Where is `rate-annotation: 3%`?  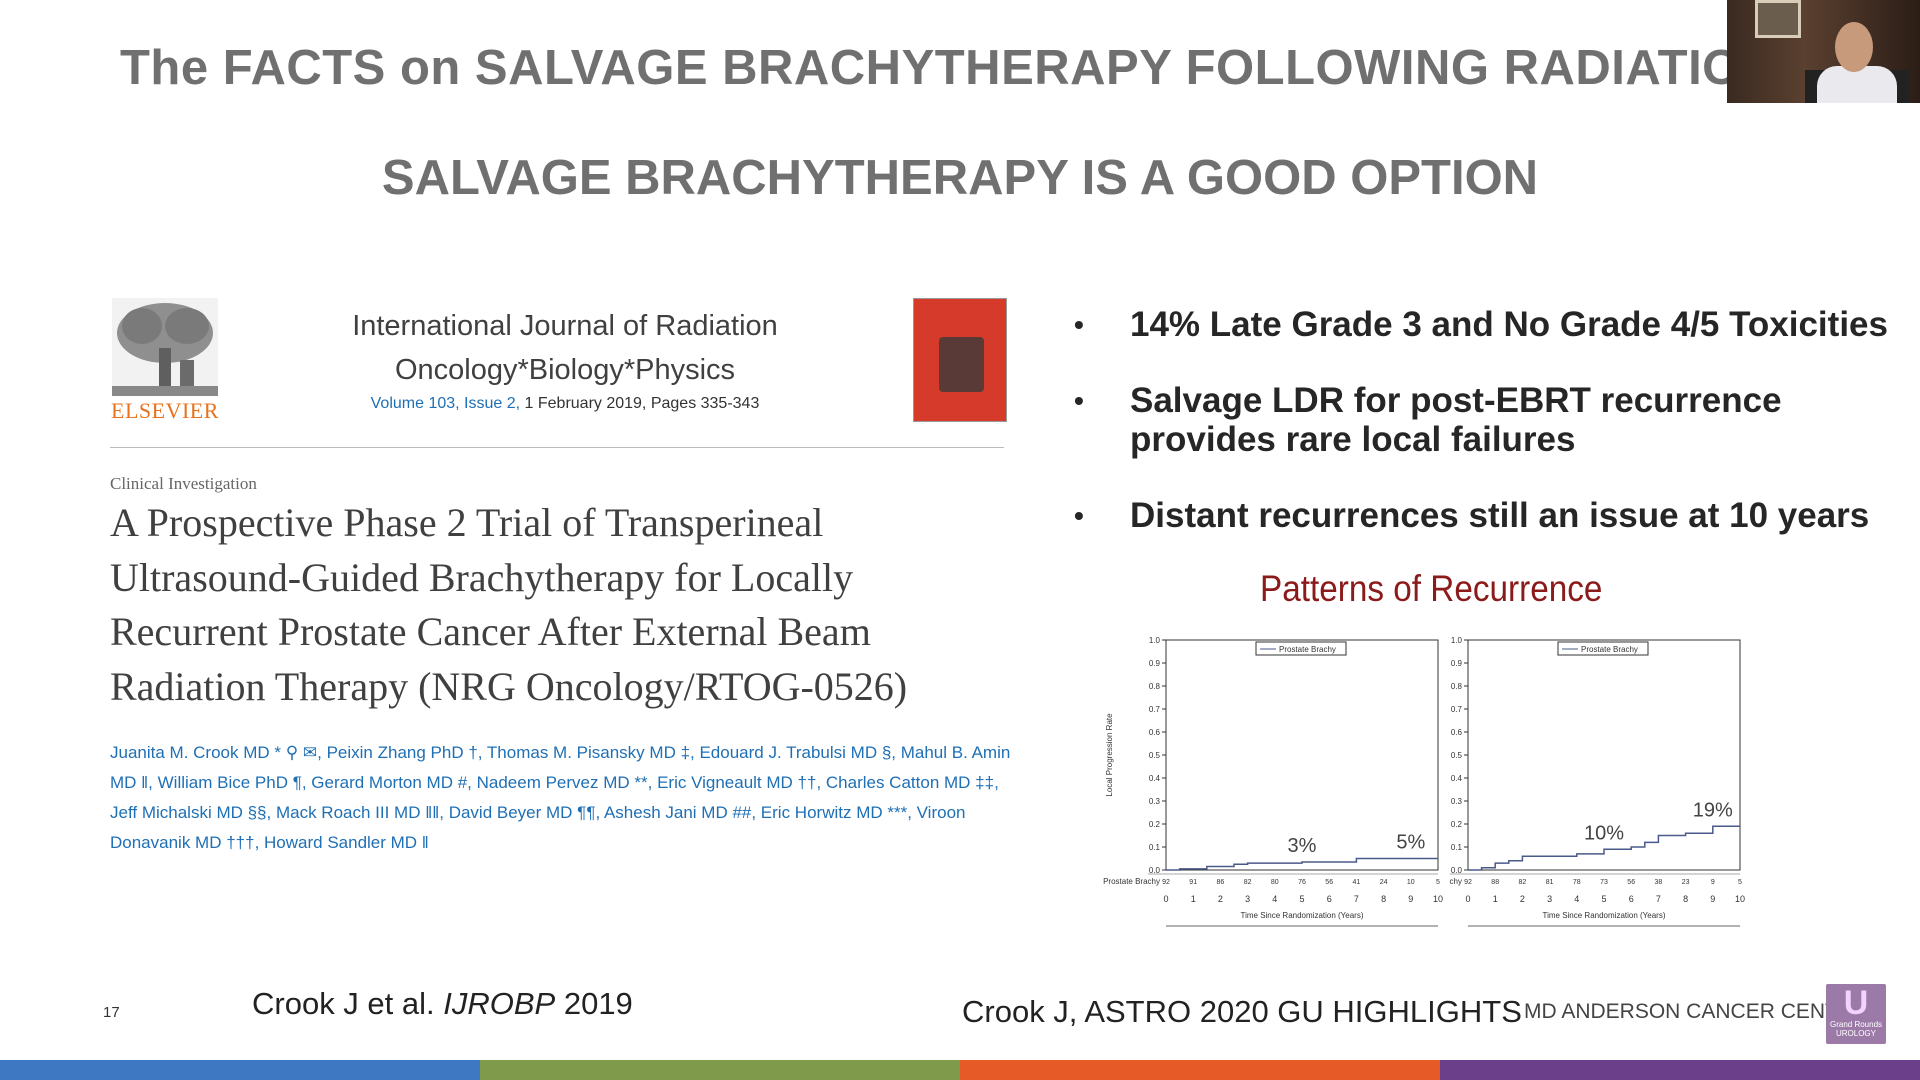
rate-annotation: 3% is located at coordinates (1302, 846).